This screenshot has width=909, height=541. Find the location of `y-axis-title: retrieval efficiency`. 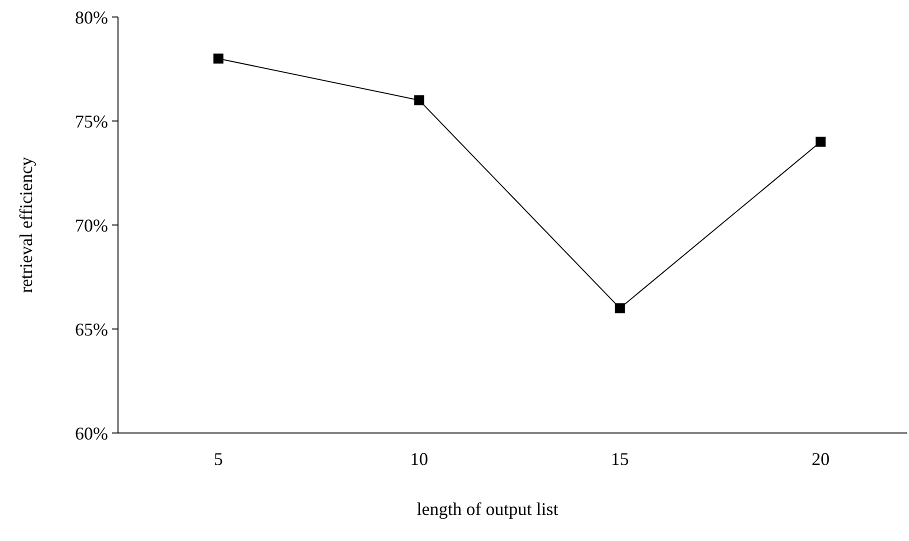

y-axis-title: retrieval efficiency is located at coordinates (26, 225).